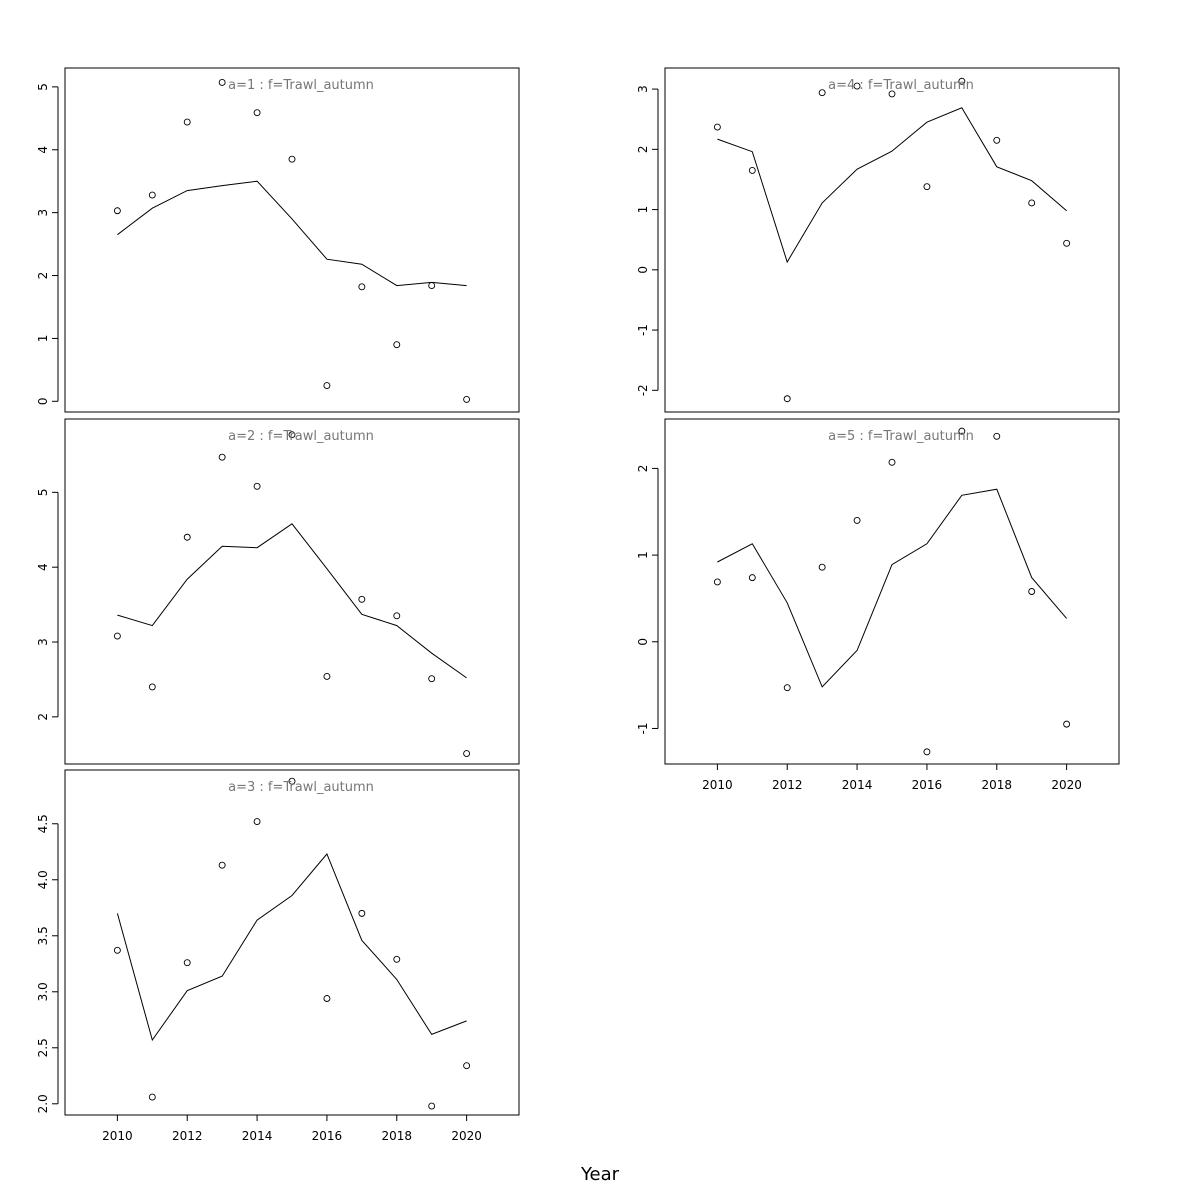 This screenshot has width=1200, height=1200. I want to click on y-tick-label: 4.5, so click(43, 823).